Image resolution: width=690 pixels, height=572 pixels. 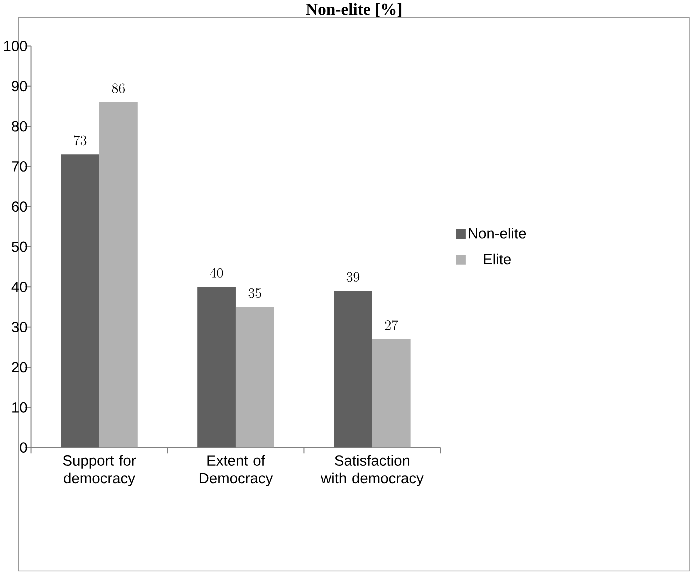 What do you see at coordinates (20, 327) in the screenshot?
I see `y-tick-label: 30` at bounding box center [20, 327].